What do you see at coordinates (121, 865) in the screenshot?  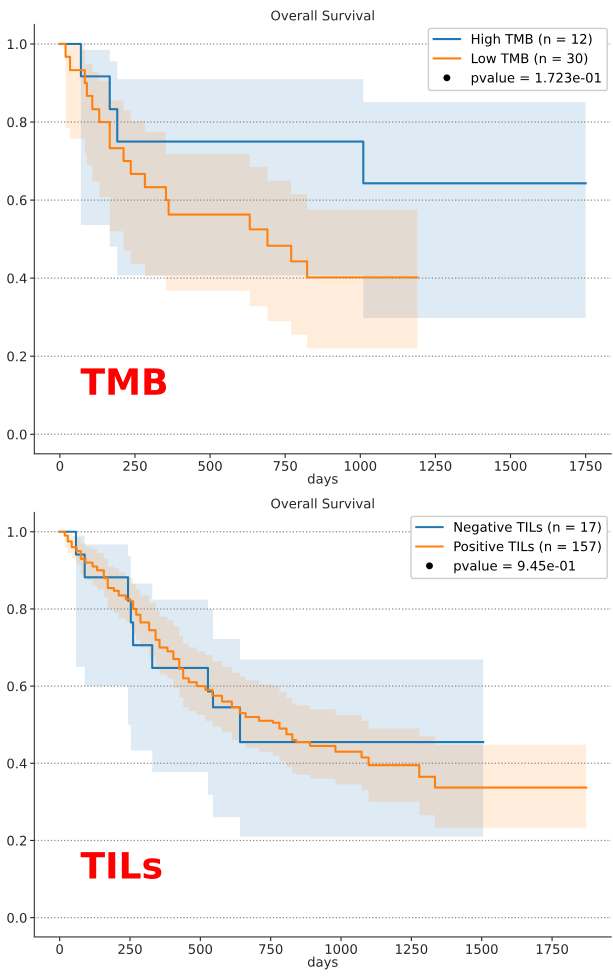 I see `annotation: TILs` at bounding box center [121, 865].